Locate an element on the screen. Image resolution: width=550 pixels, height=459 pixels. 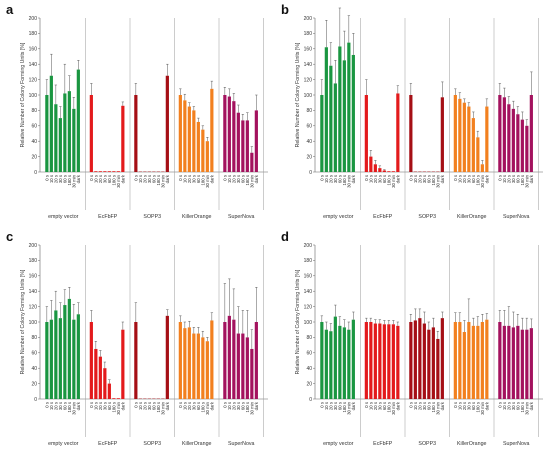
y-tick-label: 20 is located at coordinates (34, 384).